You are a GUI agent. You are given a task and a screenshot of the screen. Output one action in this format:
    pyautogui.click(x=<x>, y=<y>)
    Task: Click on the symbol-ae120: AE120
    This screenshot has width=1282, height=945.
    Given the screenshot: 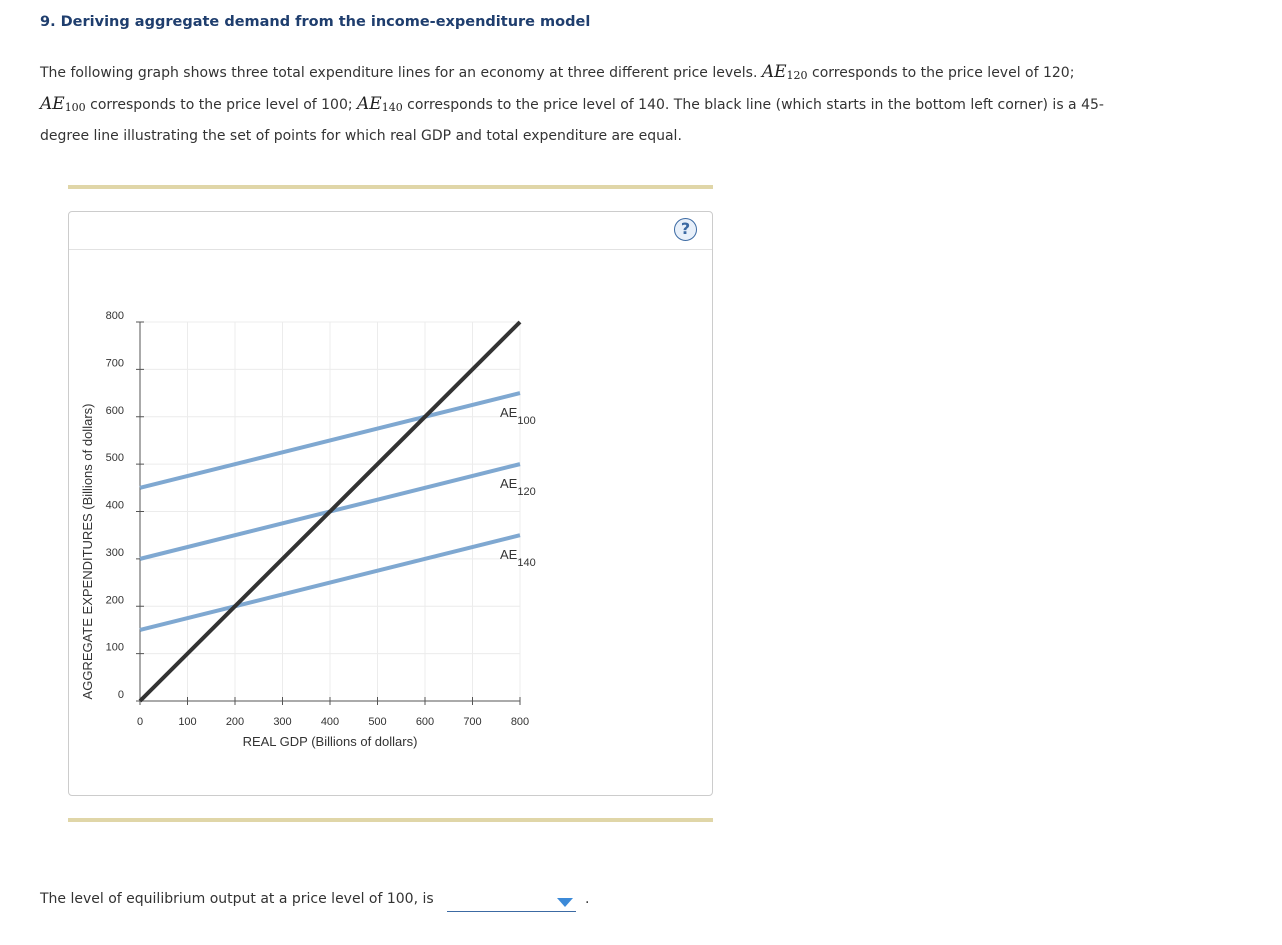 What is the action you would take?
    pyautogui.click(x=785, y=72)
    